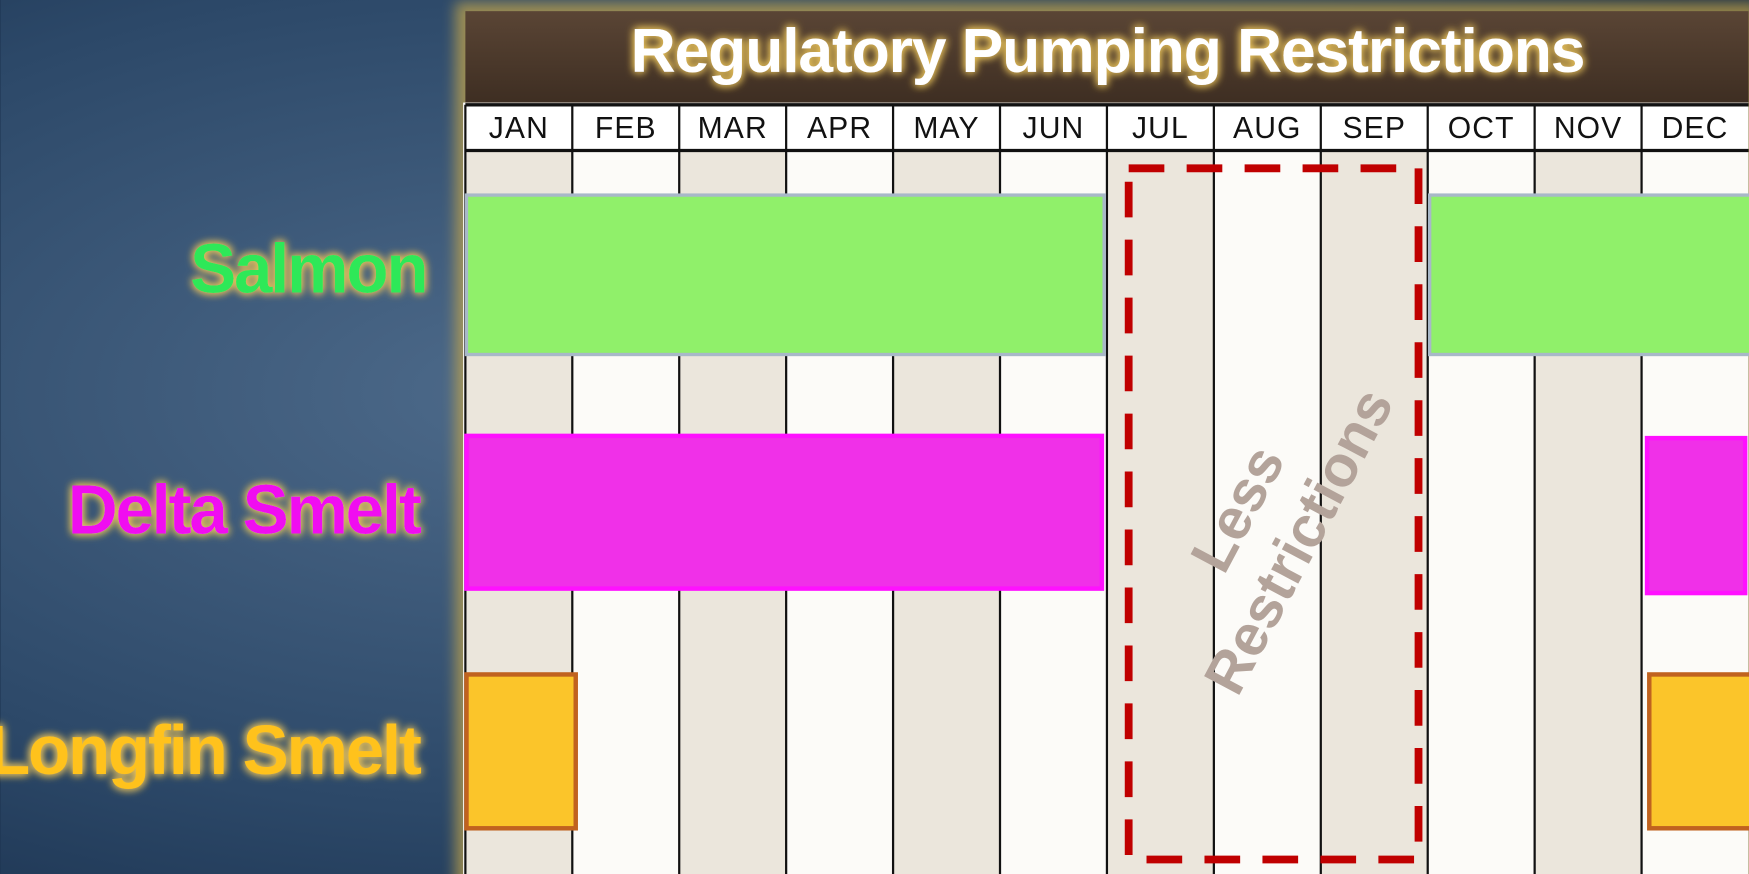 This screenshot has height=874, width=1749. I want to click on month-label: NOV, so click(1588, 128).